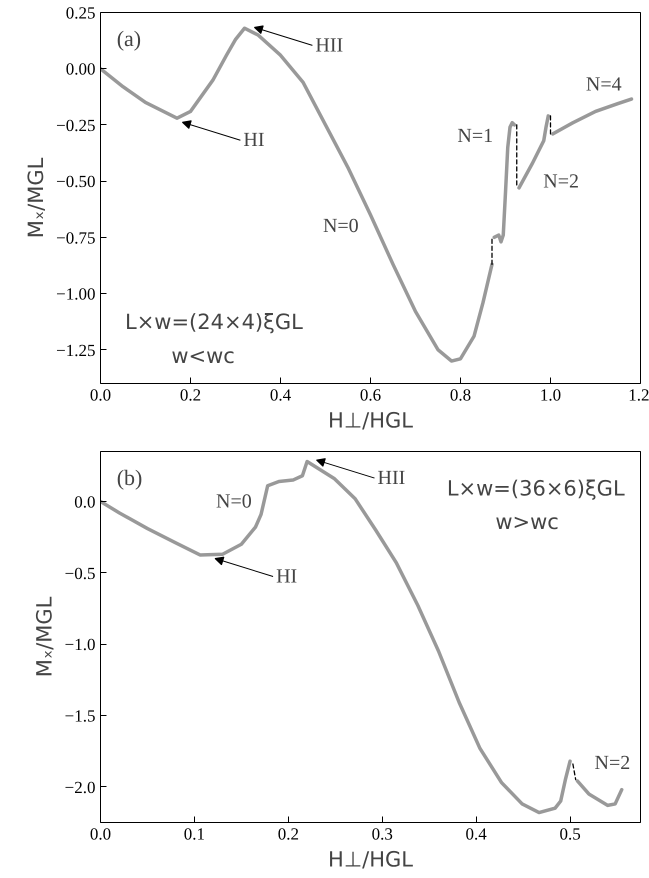 This screenshot has width=649, height=878. Describe the element at coordinates (80, 787) in the screenshot. I see `y-tick-label: −2.0` at that location.